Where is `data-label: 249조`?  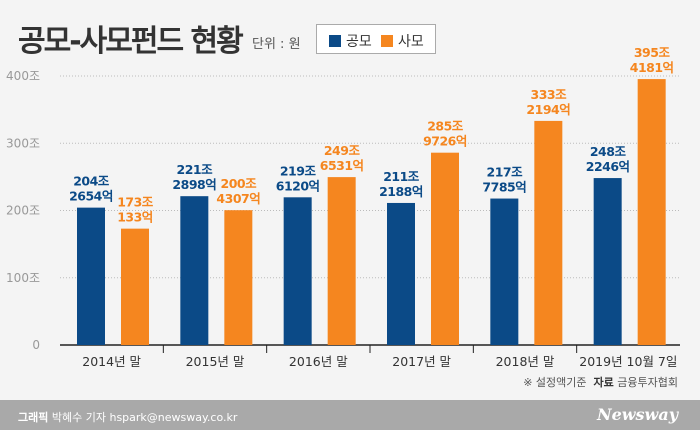
data-label: 249조 is located at coordinates (342, 150).